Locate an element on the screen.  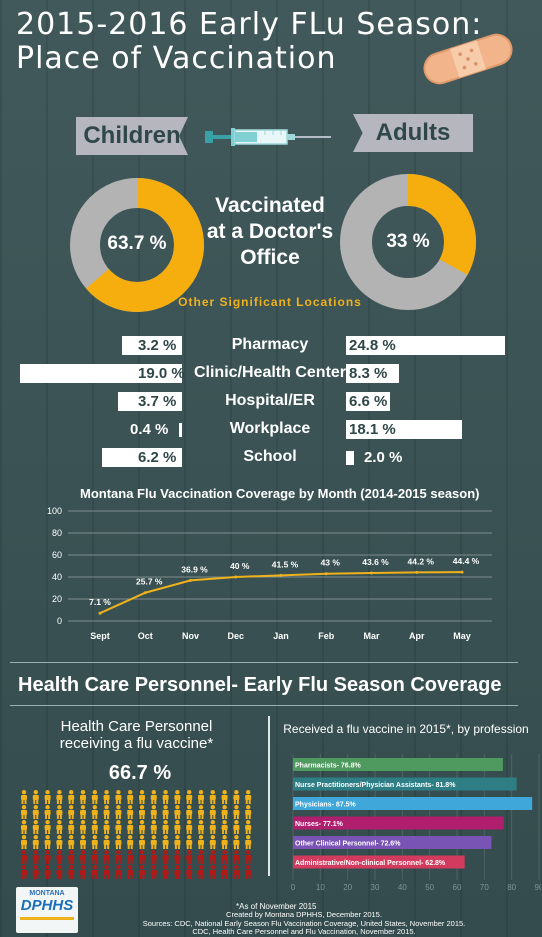
x-tick-label: Nov is located at coordinates (190, 636).